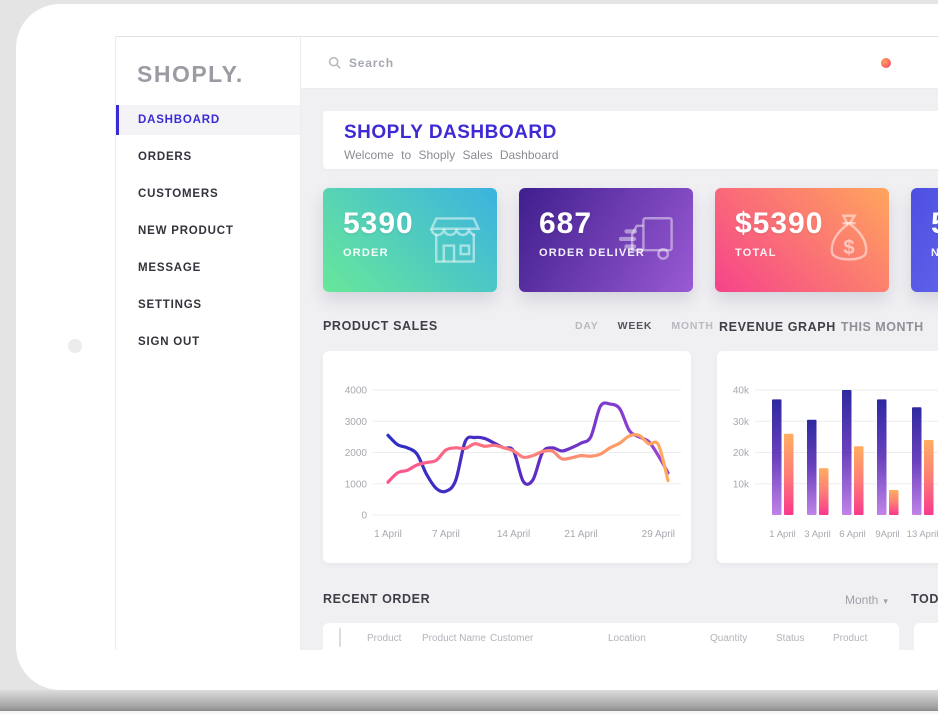 The width and height of the screenshot is (938, 714). What do you see at coordinates (850, 638) in the screenshot?
I see `column-header-product-6: Product` at bounding box center [850, 638].